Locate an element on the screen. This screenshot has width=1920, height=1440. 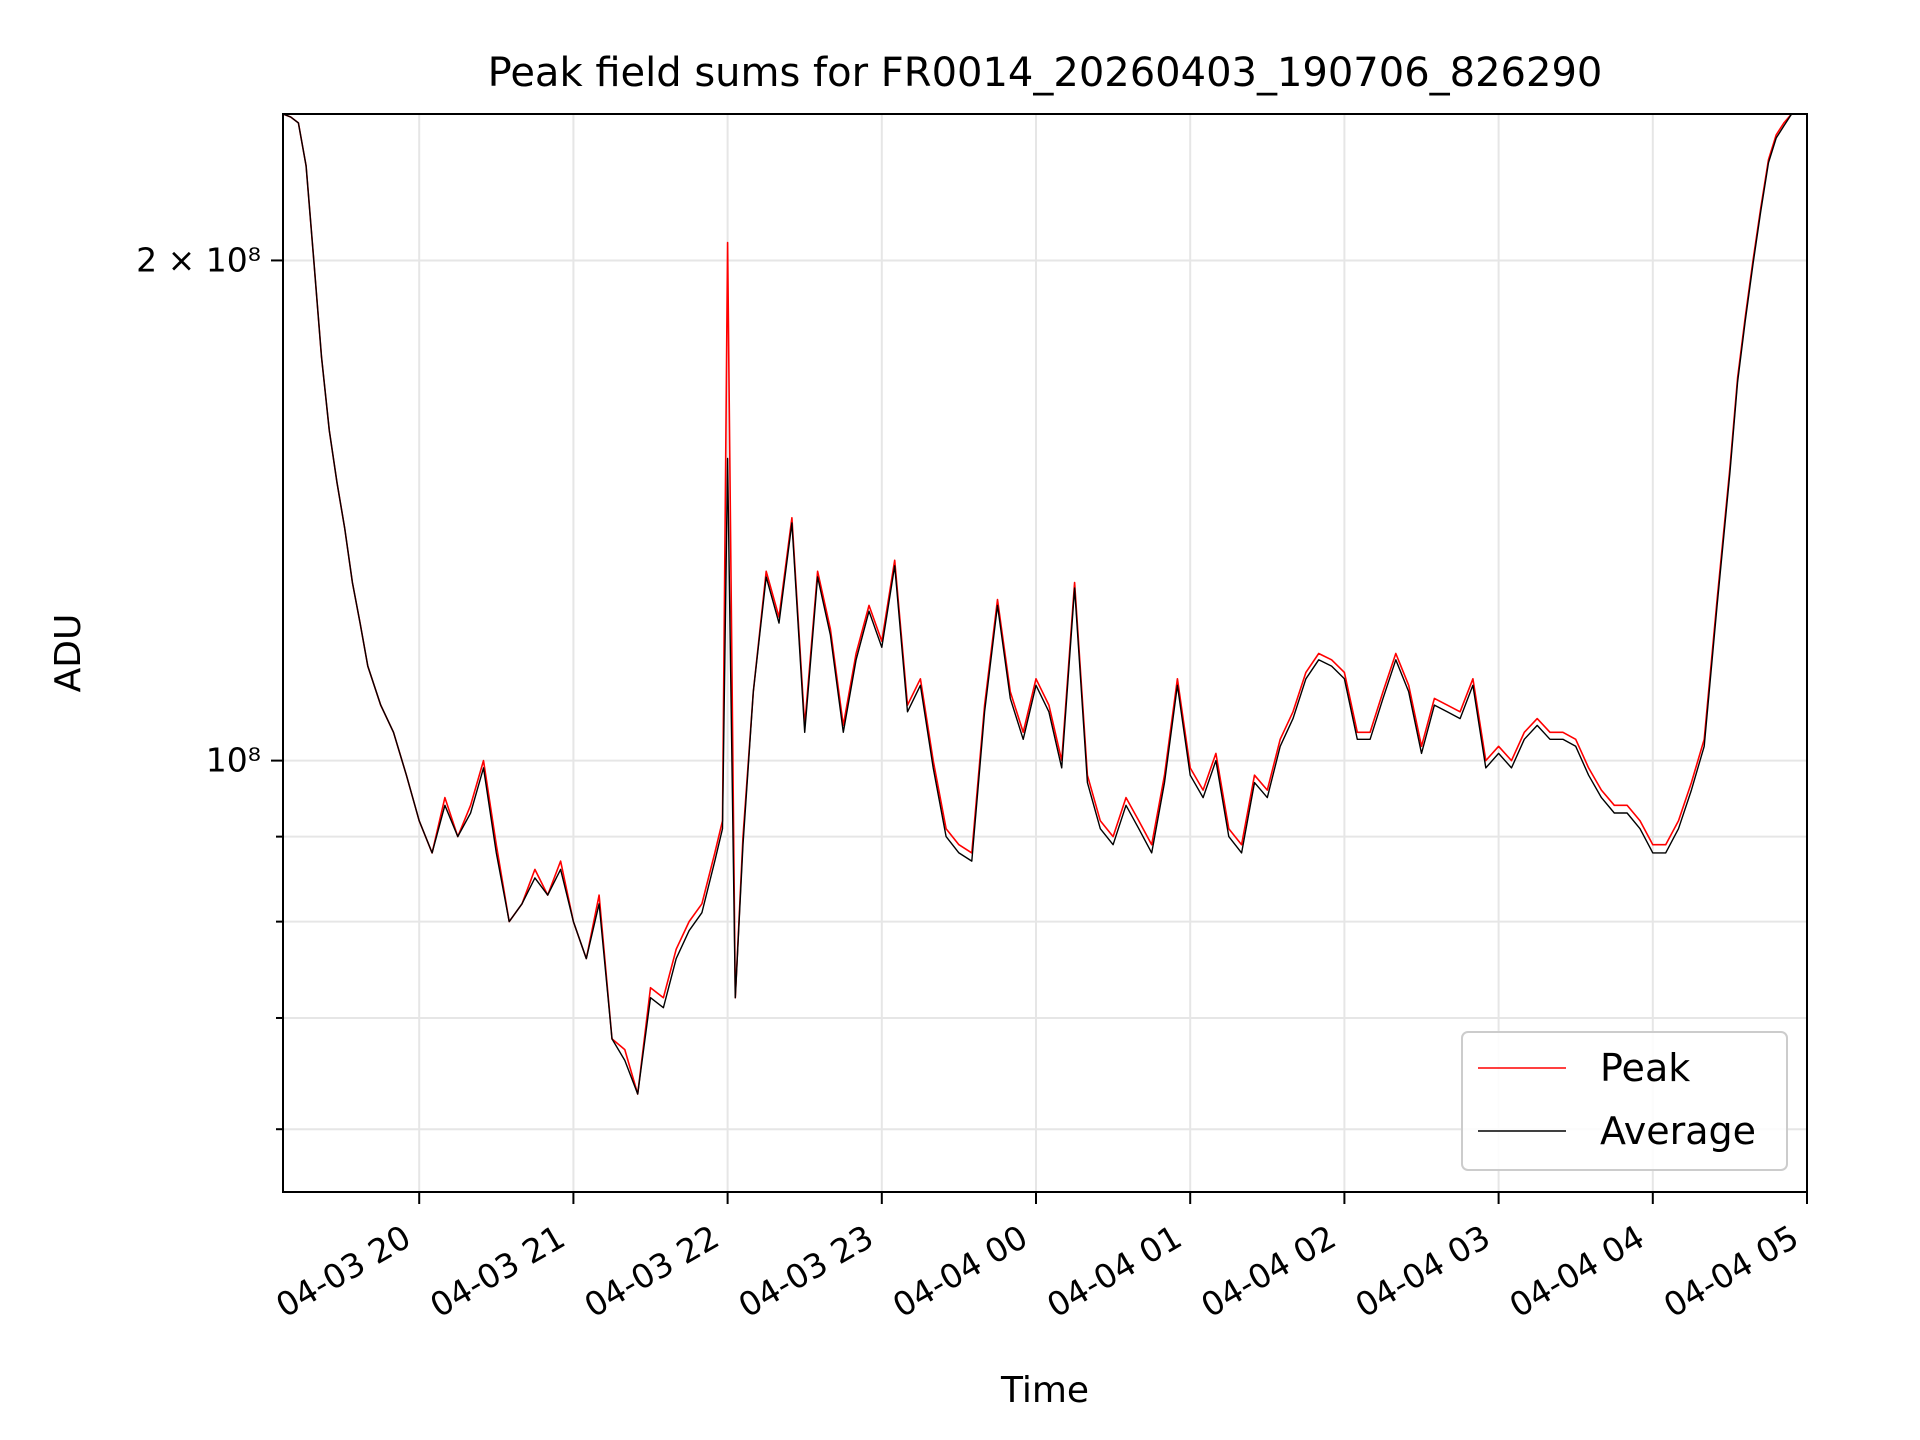
legend-label-average: Average is located at coordinates (1678, 1131).